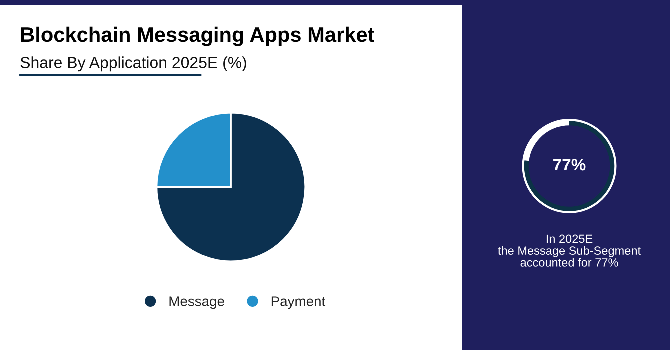 This screenshot has height=350, width=670. What do you see at coordinates (197, 36) in the screenshot?
I see `chart-title: Blockchain Messaging Apps Market` at bounding box center [197, 36].